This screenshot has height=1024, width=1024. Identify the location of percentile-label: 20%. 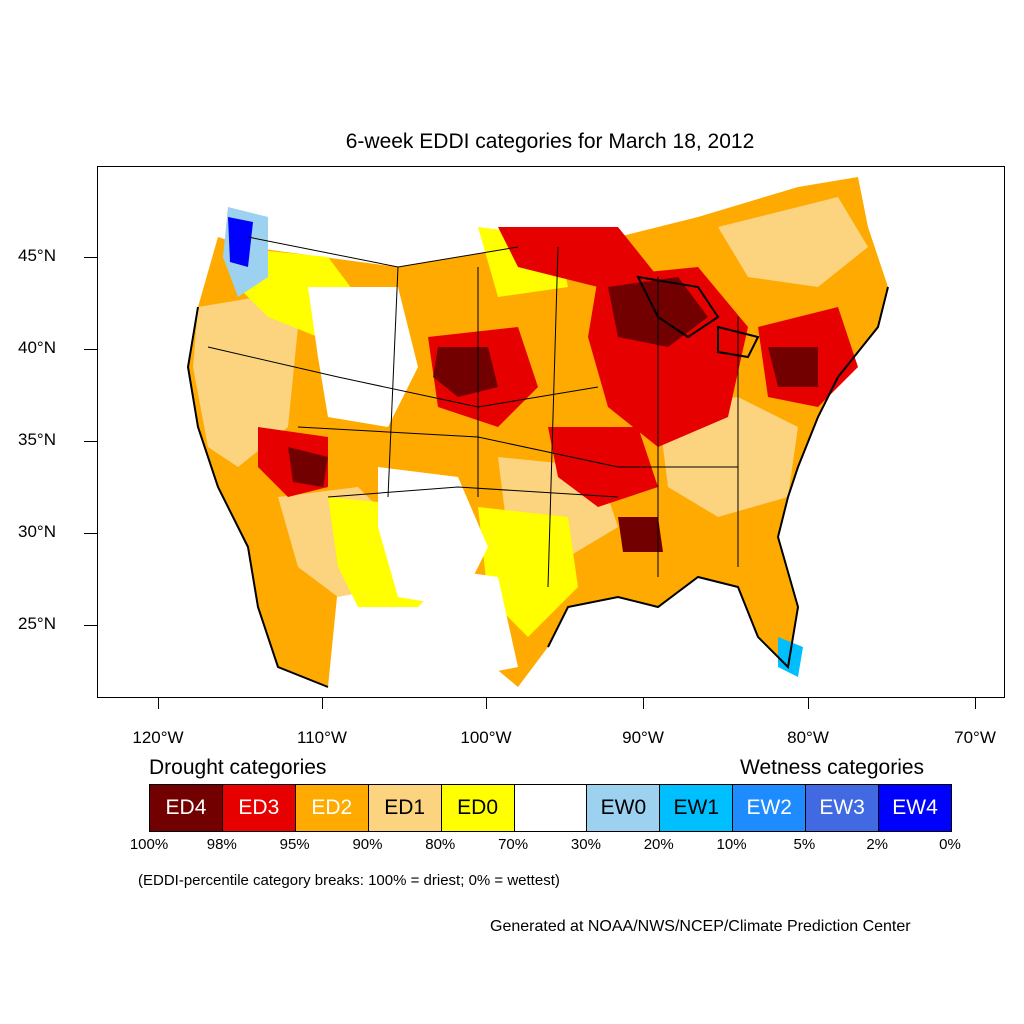
(658, 844).